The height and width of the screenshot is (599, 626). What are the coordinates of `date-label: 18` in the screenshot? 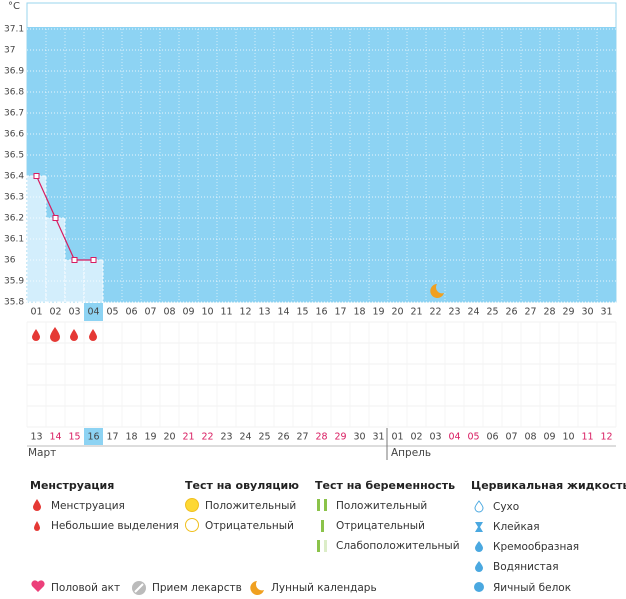 It's located at (131, 437).